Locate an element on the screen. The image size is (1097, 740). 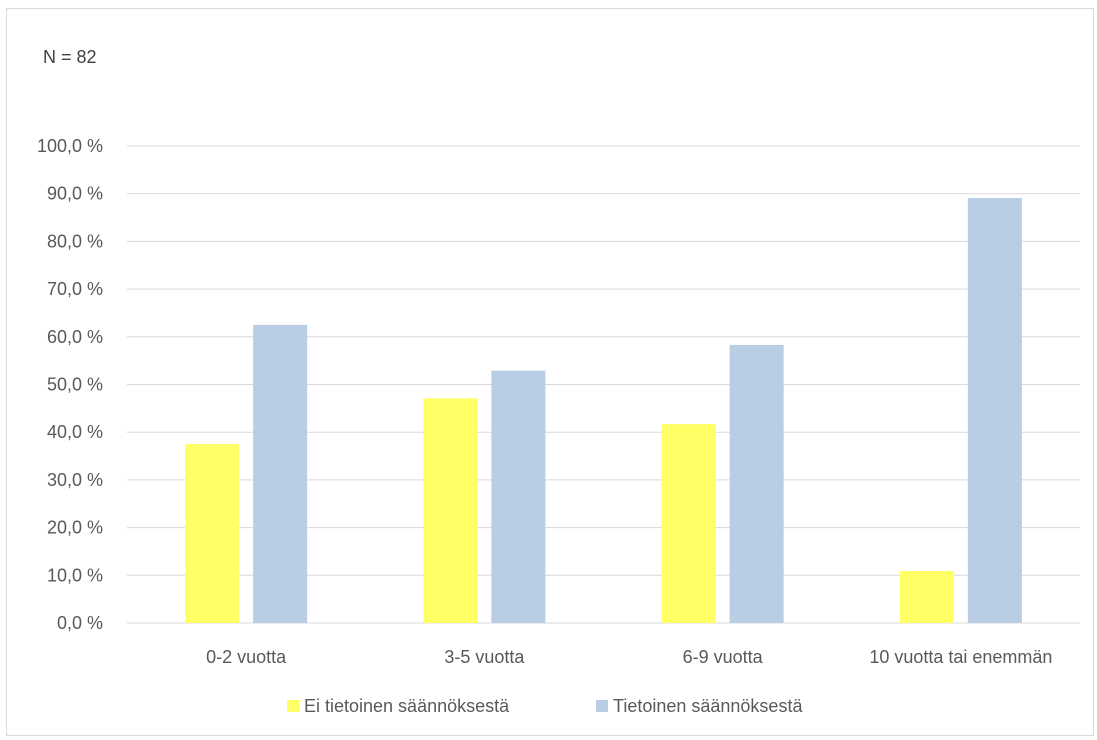
legend-label: Ei tietoinen säännöksestä is located at coordinates (407, 706).